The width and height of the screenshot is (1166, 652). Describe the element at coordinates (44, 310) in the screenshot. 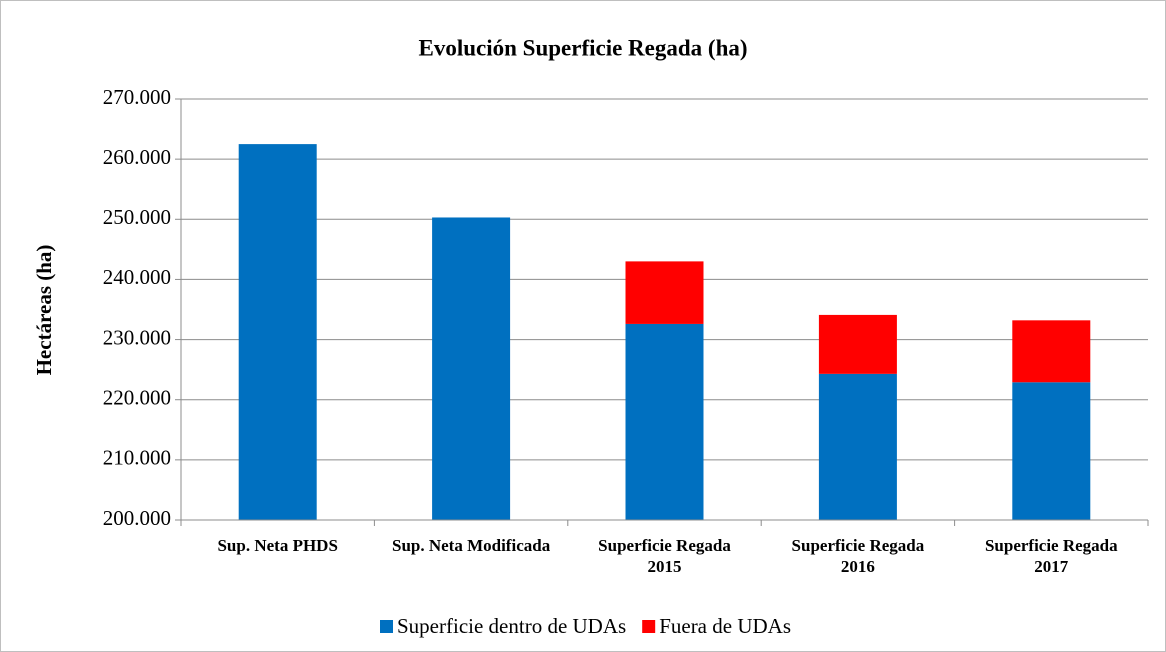

I see `y-axis-label: Hectáreas (ha)` at that location.